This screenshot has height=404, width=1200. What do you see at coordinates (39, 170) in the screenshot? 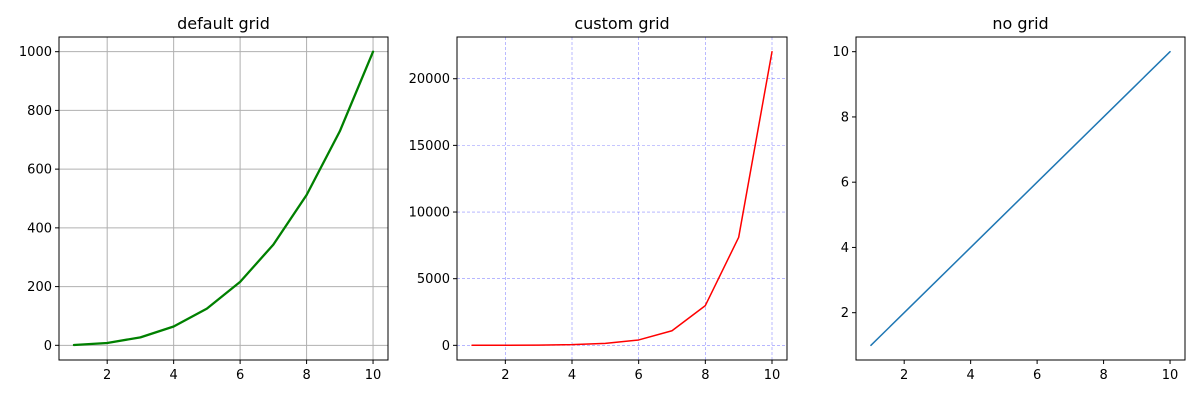
I see `y-tick-label: 600` at bounding box center [39, 170].